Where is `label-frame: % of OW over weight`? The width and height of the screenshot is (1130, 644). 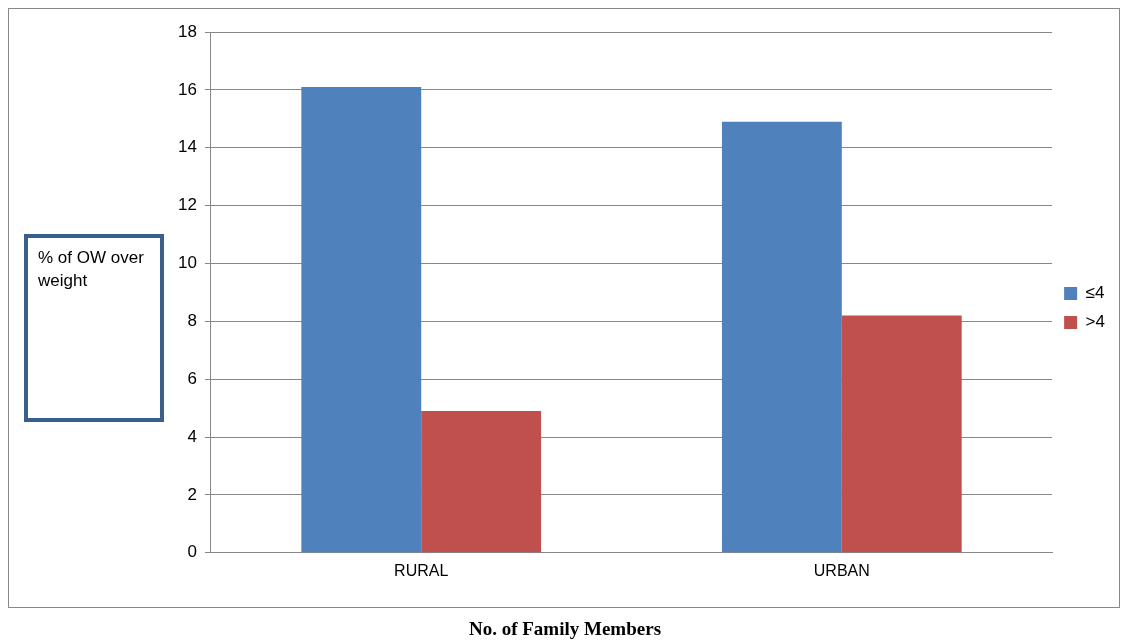
label-frame: % of OW over weight is located at coordinates (94, 328).